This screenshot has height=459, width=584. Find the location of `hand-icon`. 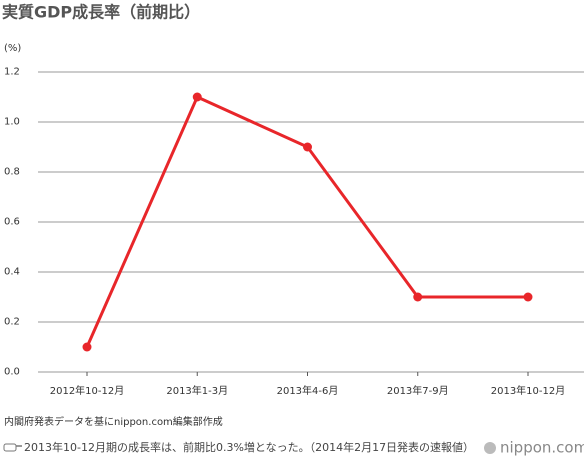

hand-icon is located at coordinates (12, 447).